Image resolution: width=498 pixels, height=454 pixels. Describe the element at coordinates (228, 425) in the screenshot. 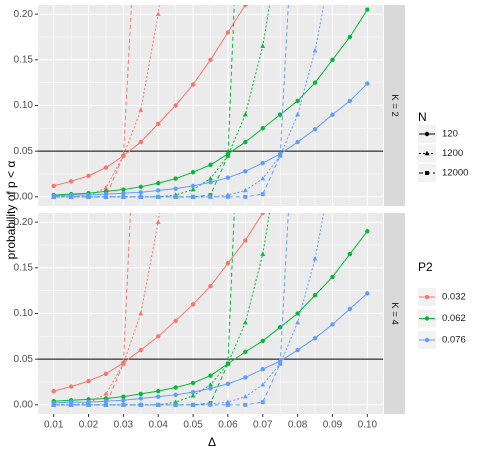

I see `x-tick-label: 0.06` at that location.